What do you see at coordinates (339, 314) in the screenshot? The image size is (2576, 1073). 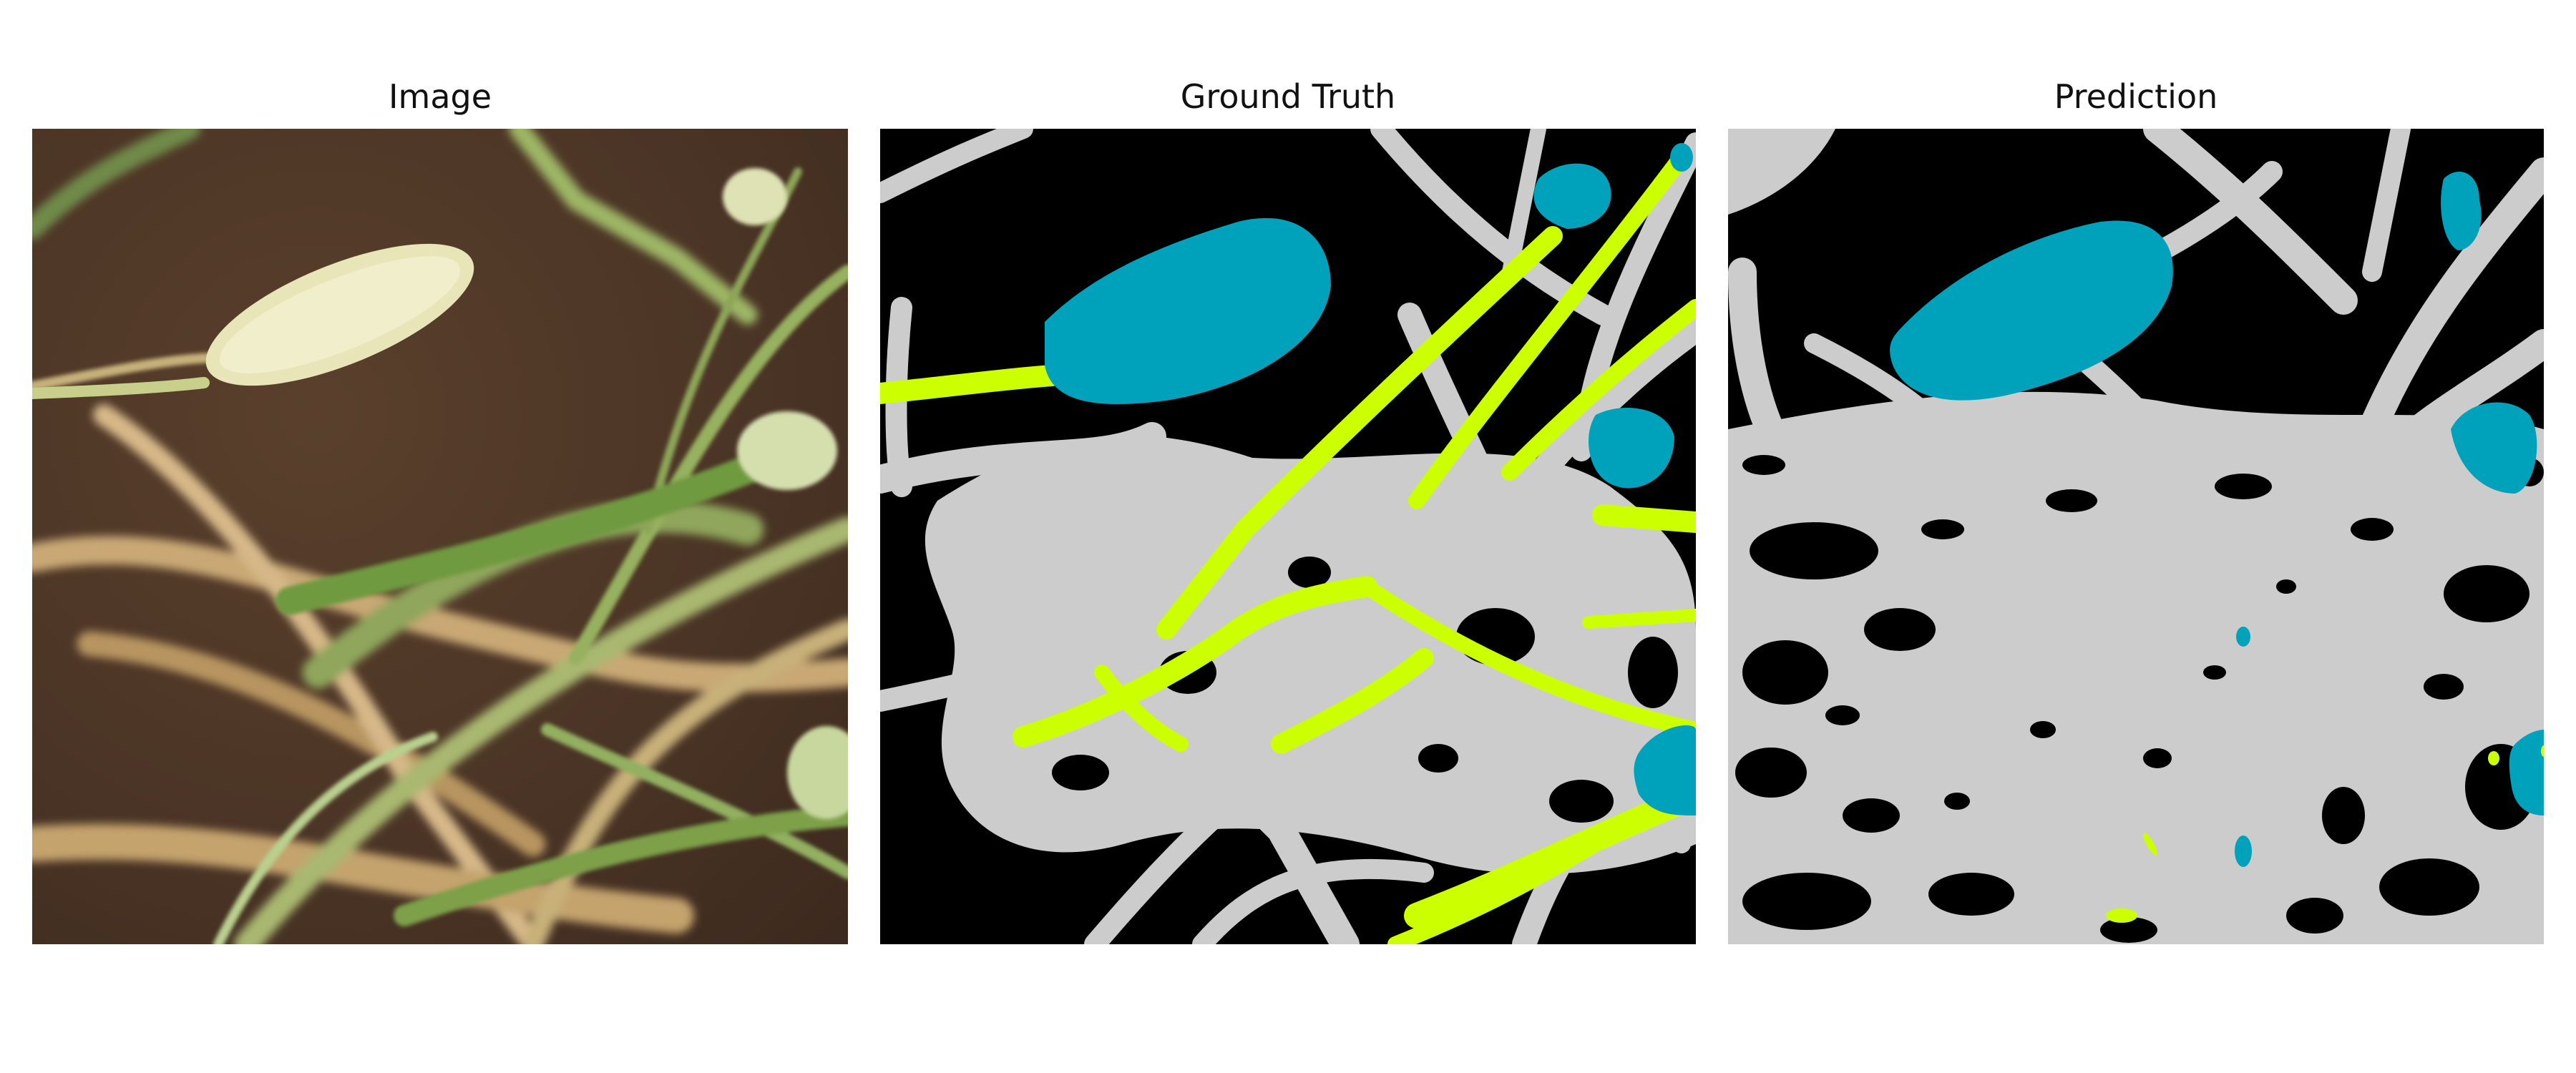 I see `flower-head` at bounding box center [339, 314].